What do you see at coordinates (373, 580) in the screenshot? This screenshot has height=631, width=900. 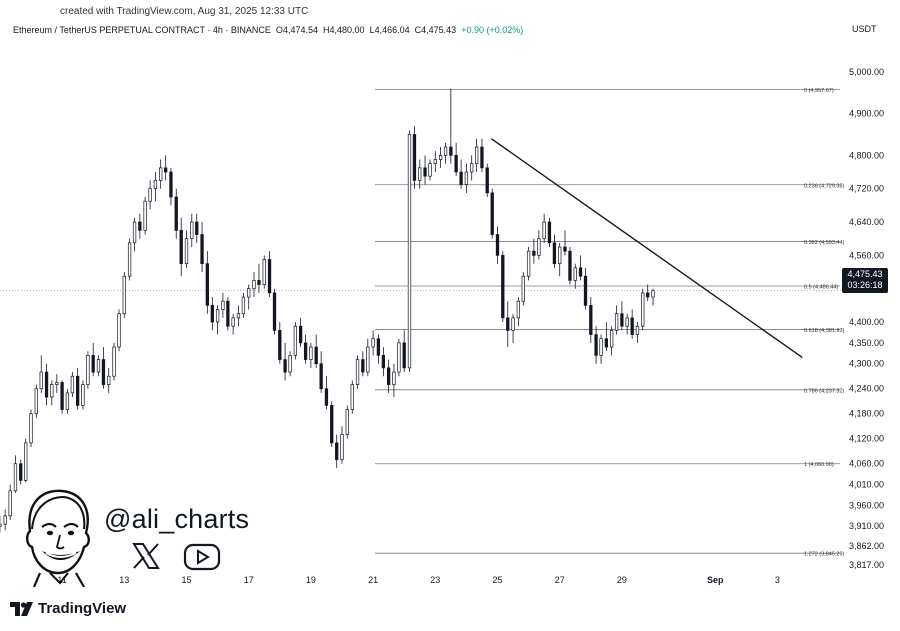 I see `x-tick-label: 21` at bounding box center [373, 580].